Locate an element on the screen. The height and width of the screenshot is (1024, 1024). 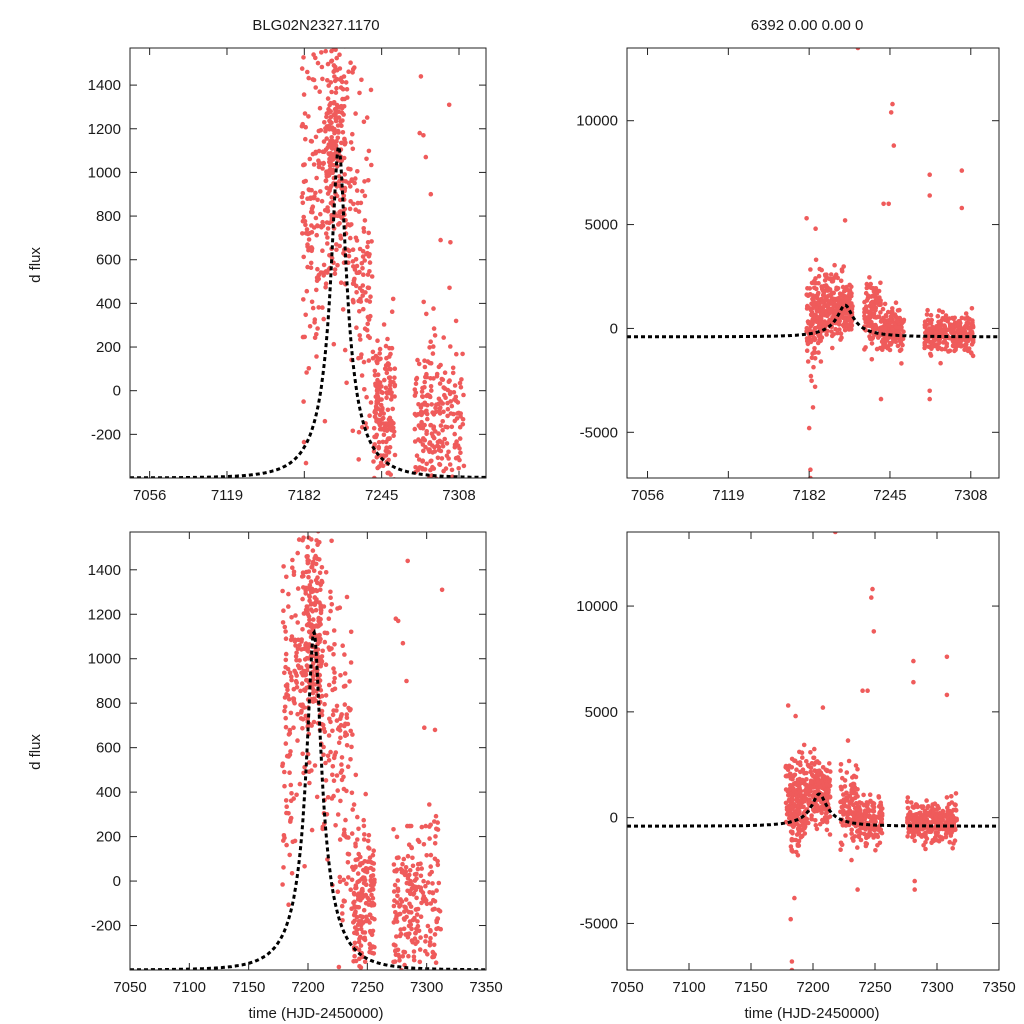
y-tick-label: 1000 is located at coordinates (104, 172).